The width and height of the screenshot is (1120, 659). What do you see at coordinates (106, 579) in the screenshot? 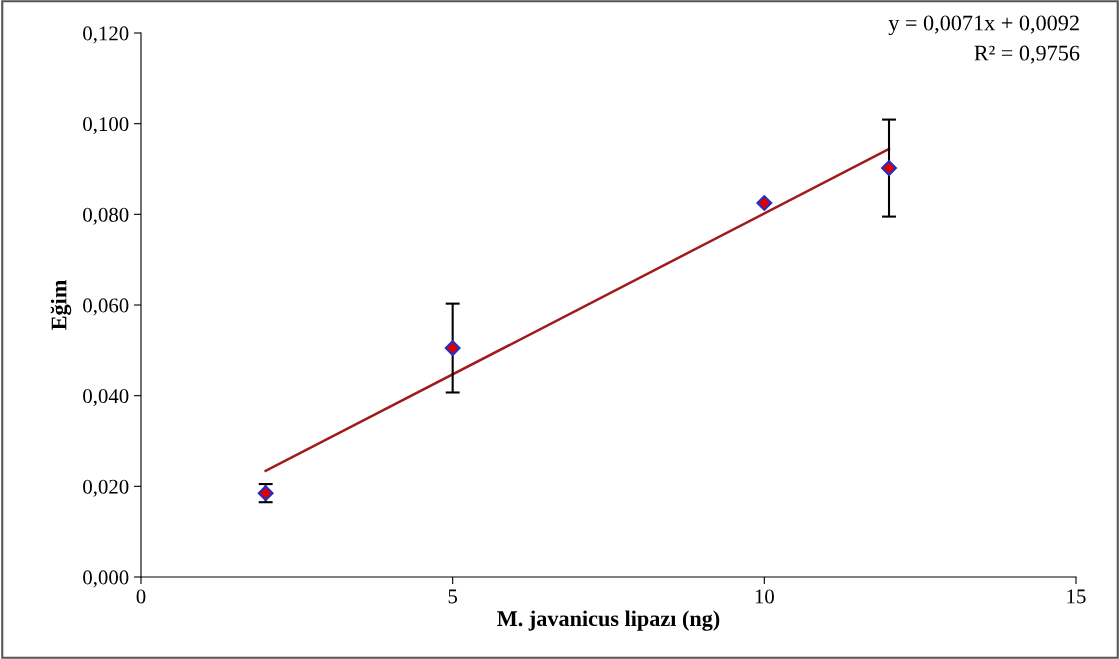
I see `y-tick-label: 0,000` at bounding box center [106, 579].